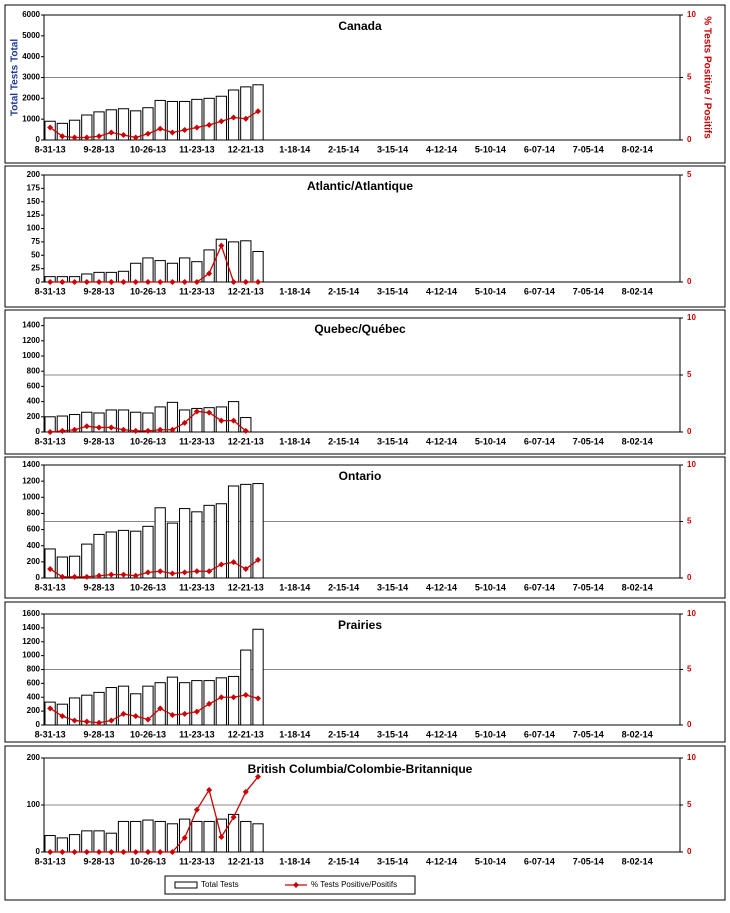  What do you see at coordinates (34, 214) in the screenshot?
I see `y-tick-label: 125` at bounding box center [34, 214].